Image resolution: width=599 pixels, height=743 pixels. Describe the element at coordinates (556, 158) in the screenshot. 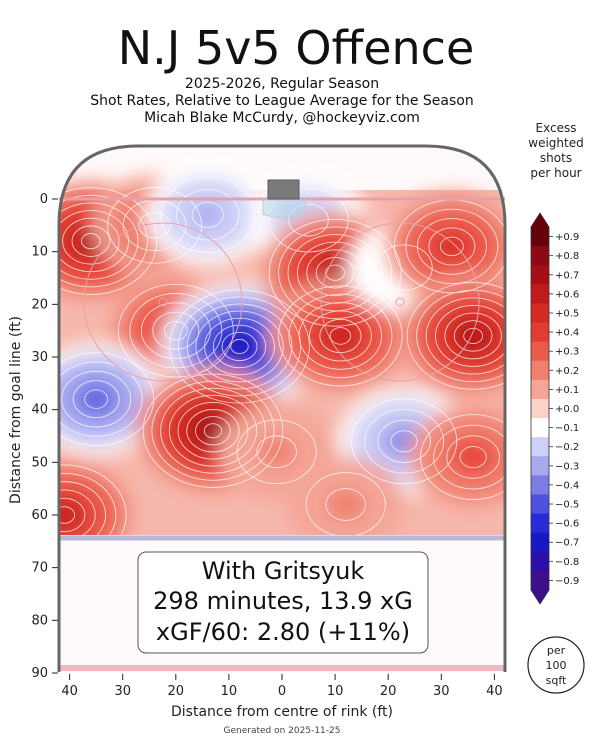

I see `colorbar-title-line-3: shots` at that location.